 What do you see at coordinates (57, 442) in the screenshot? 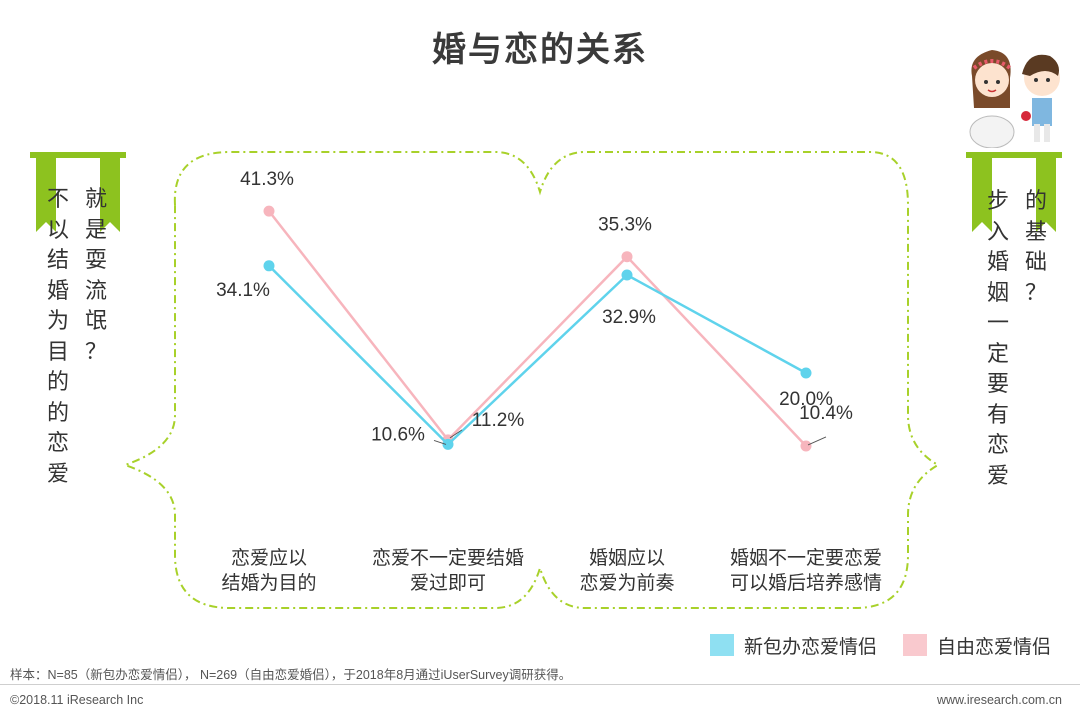
I see `left-char-accent: 恋` at bounding box center [57, 442].